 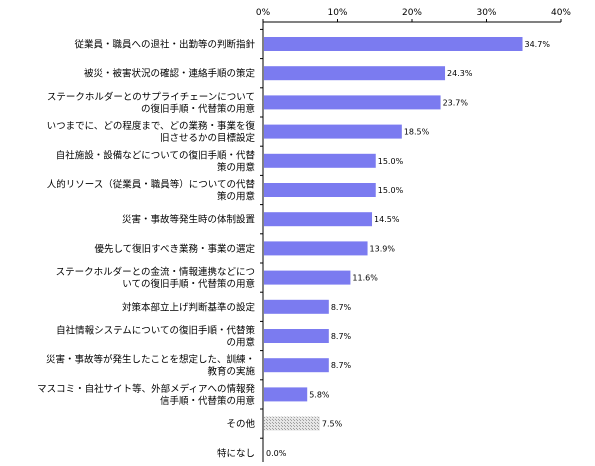 What do you see at coordinates (486, 13) in the screenshot?
I see `x-tick-label: 30%` at bounding box center [486, 13].